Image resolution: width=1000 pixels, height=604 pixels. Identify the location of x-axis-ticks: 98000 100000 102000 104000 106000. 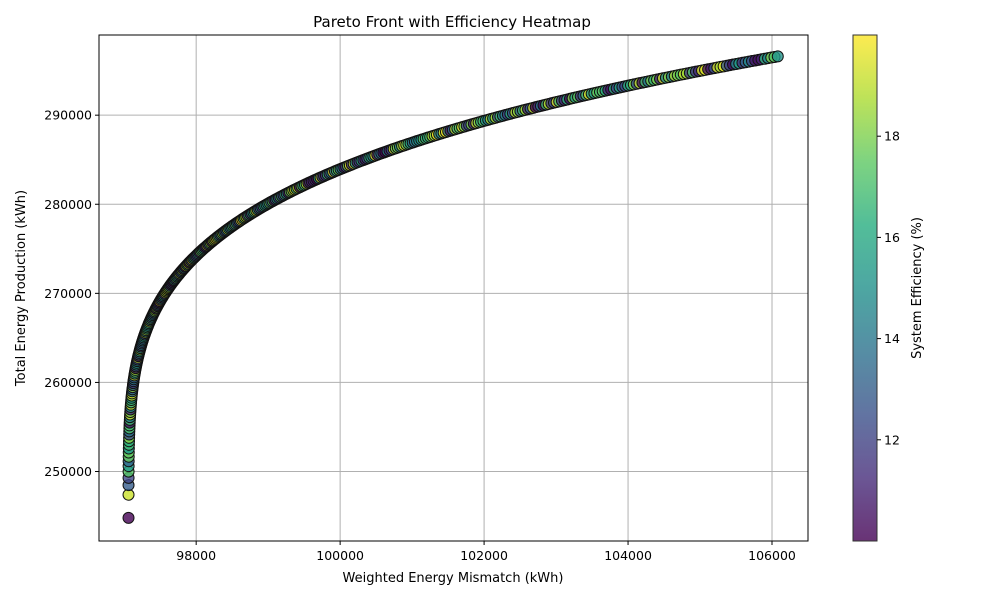
(486, 552).